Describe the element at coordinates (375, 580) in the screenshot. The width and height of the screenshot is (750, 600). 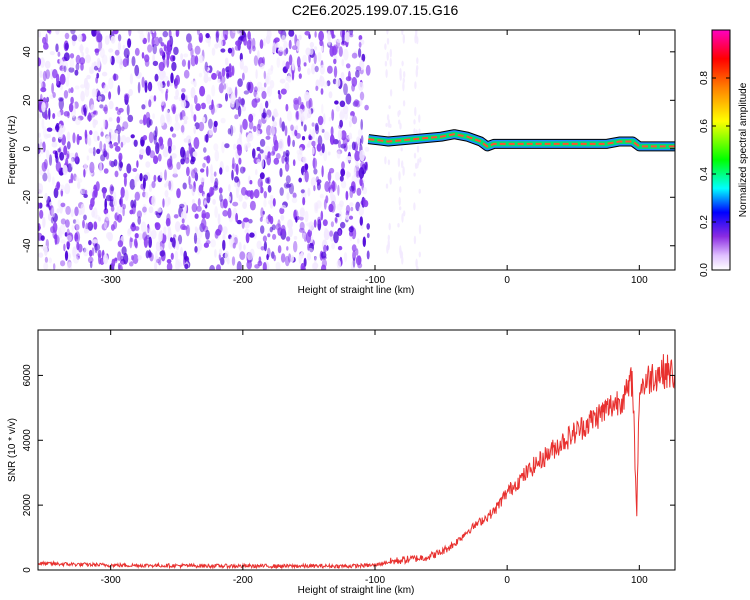
I see `x-tick-label: -100` at that location.